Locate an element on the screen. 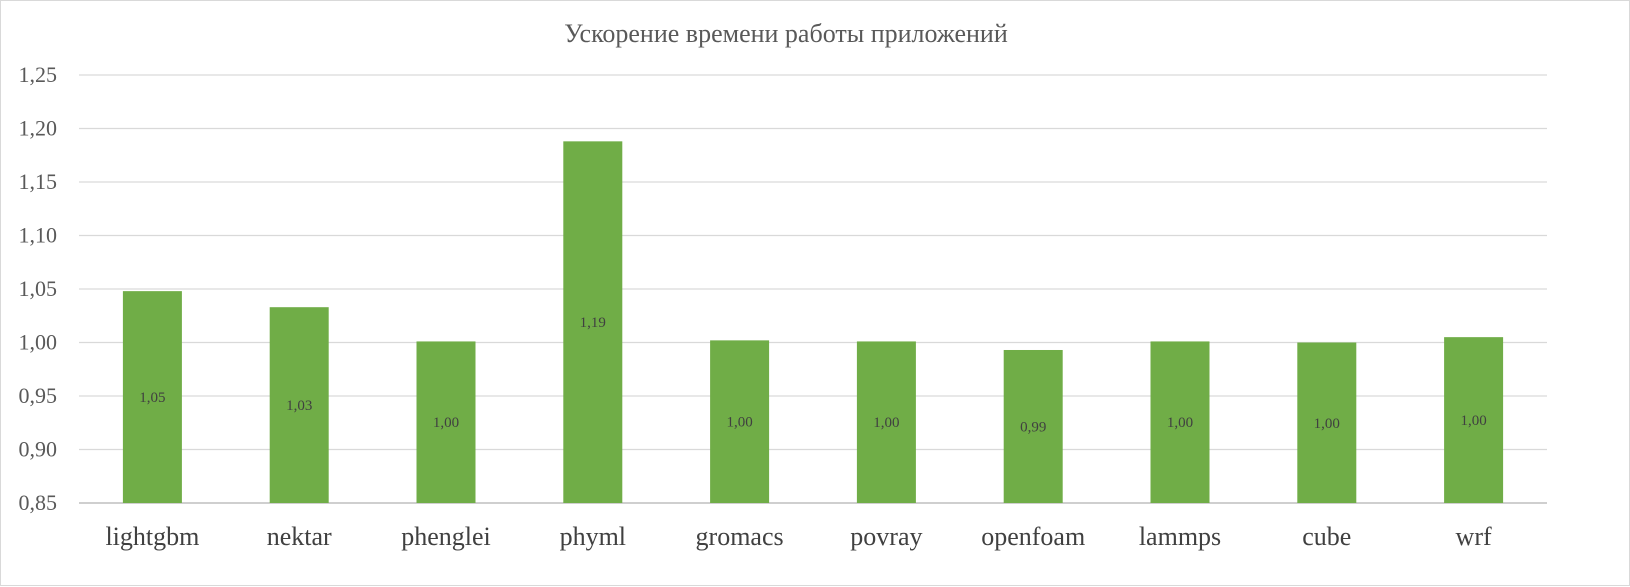  bar-nektar is located at coordinates (299, 405).